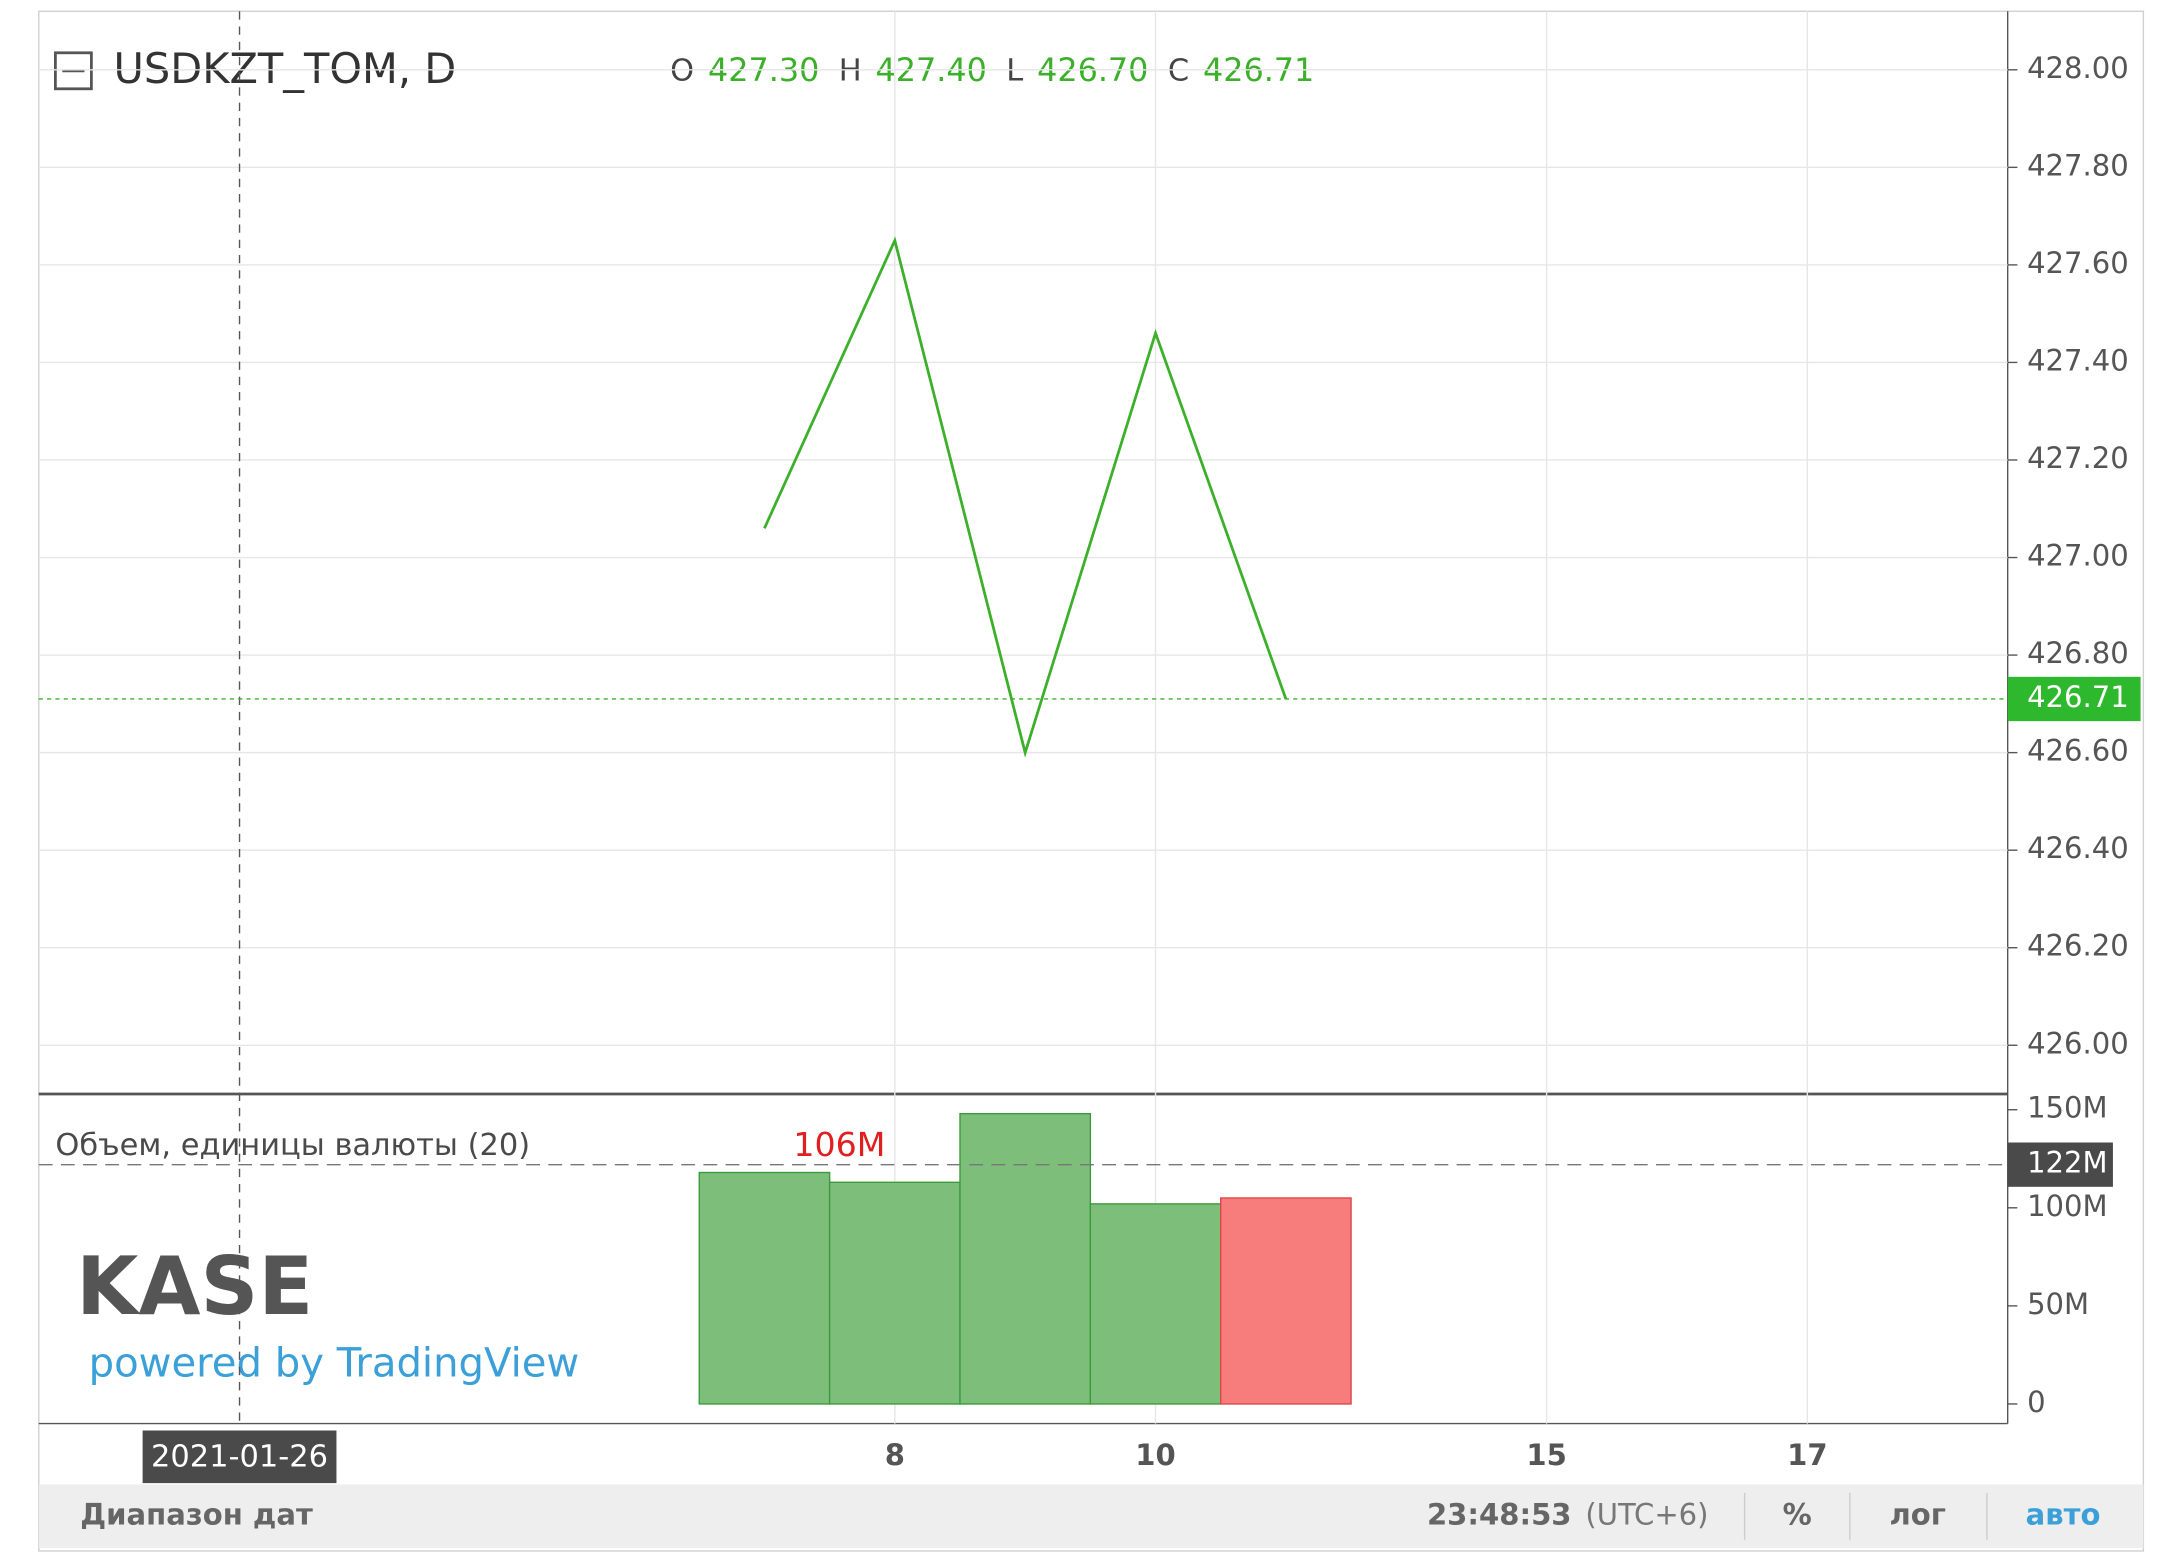  I want to click on y-tick-label: 426.00, so click(2078, 1043).